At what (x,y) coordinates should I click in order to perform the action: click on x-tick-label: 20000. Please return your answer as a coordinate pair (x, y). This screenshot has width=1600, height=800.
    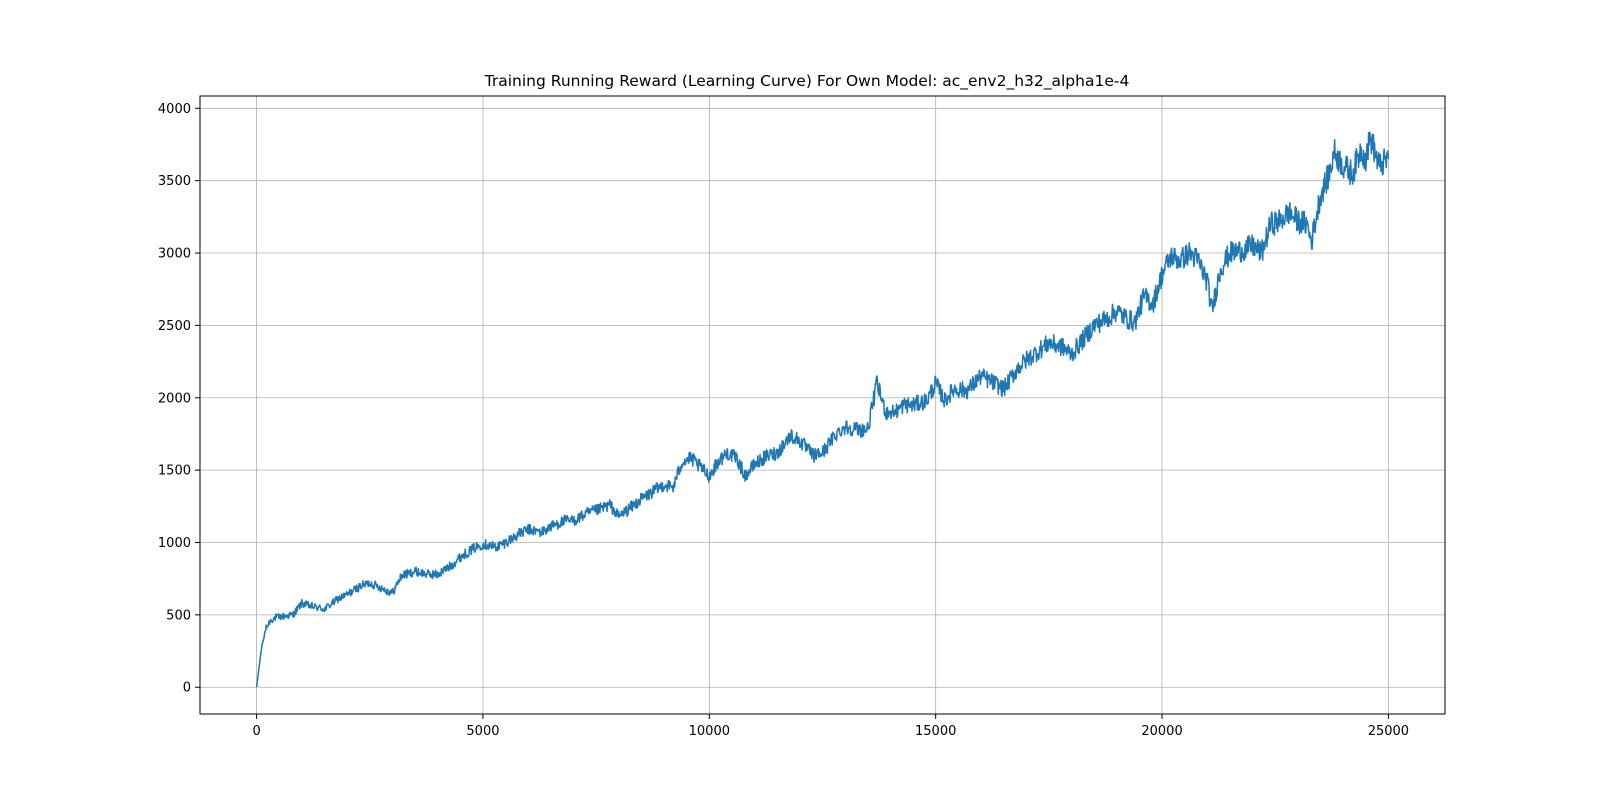
    Looking at the image, I should click on (1161, 731).